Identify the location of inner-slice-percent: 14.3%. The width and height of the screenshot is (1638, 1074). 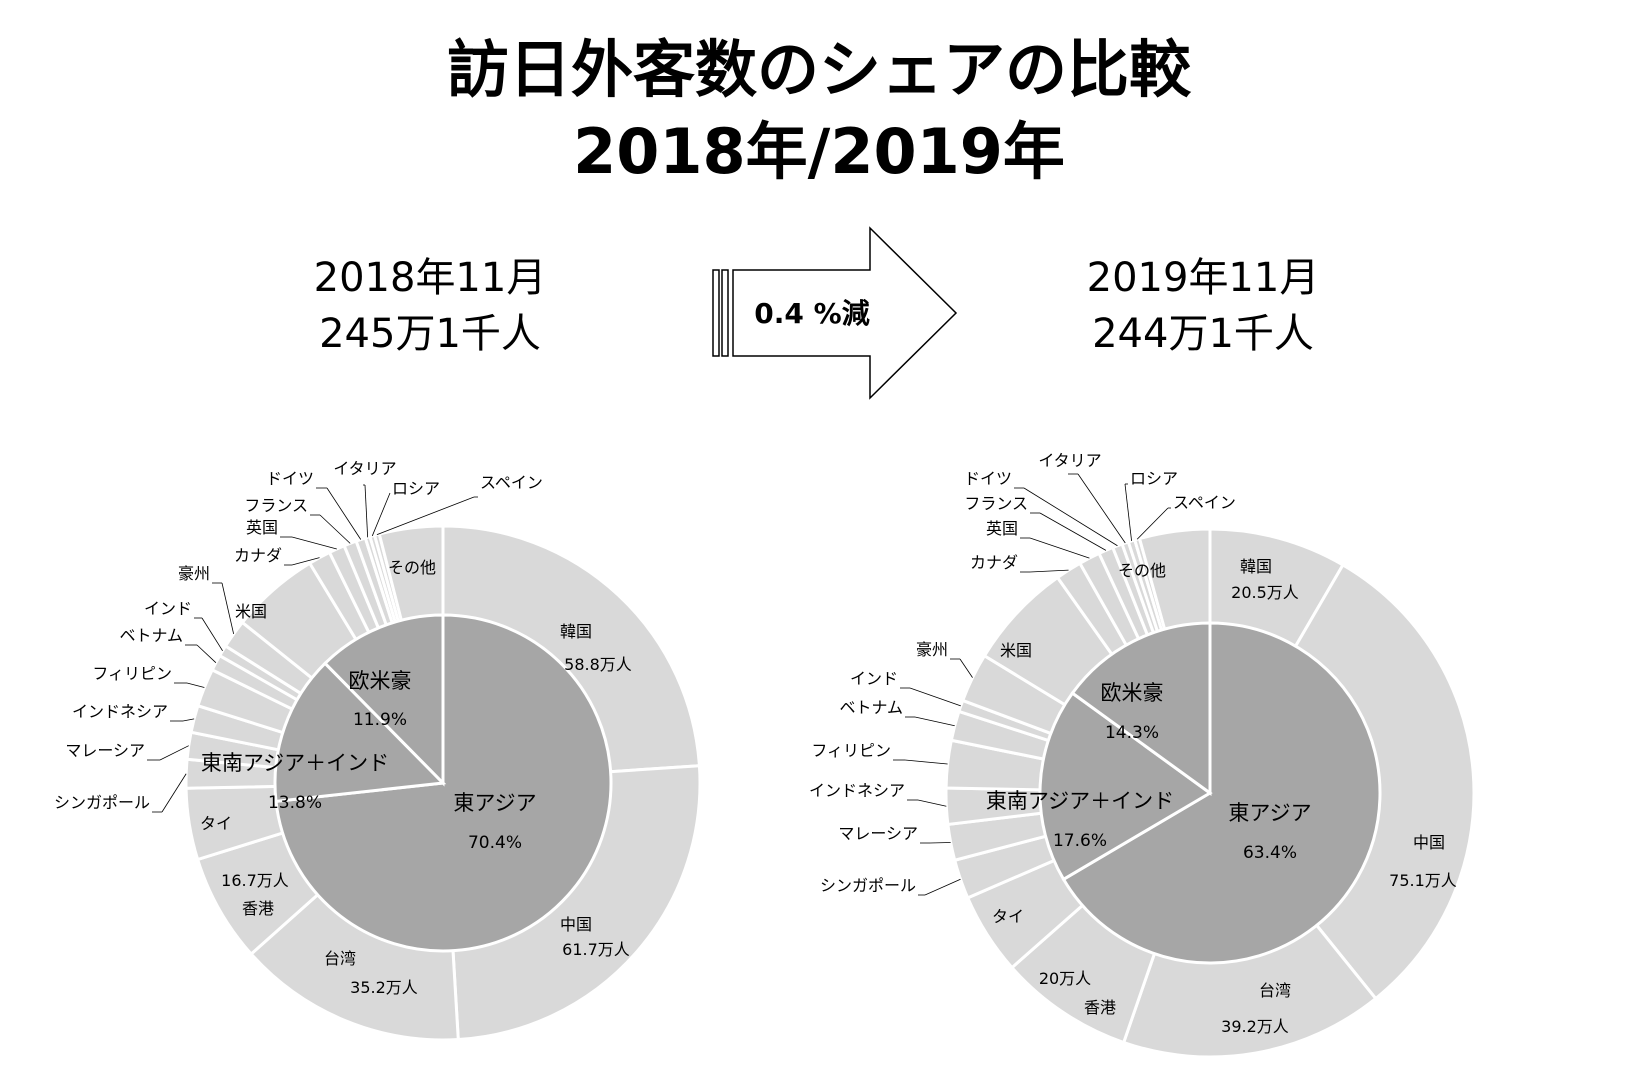
(1132, 733).